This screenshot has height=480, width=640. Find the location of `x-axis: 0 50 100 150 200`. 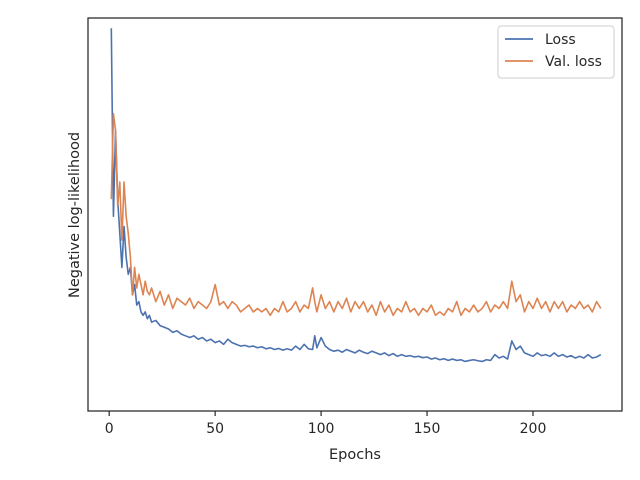

x-axis: 0 50 100 150 200 is located at coordinates (326, 424).